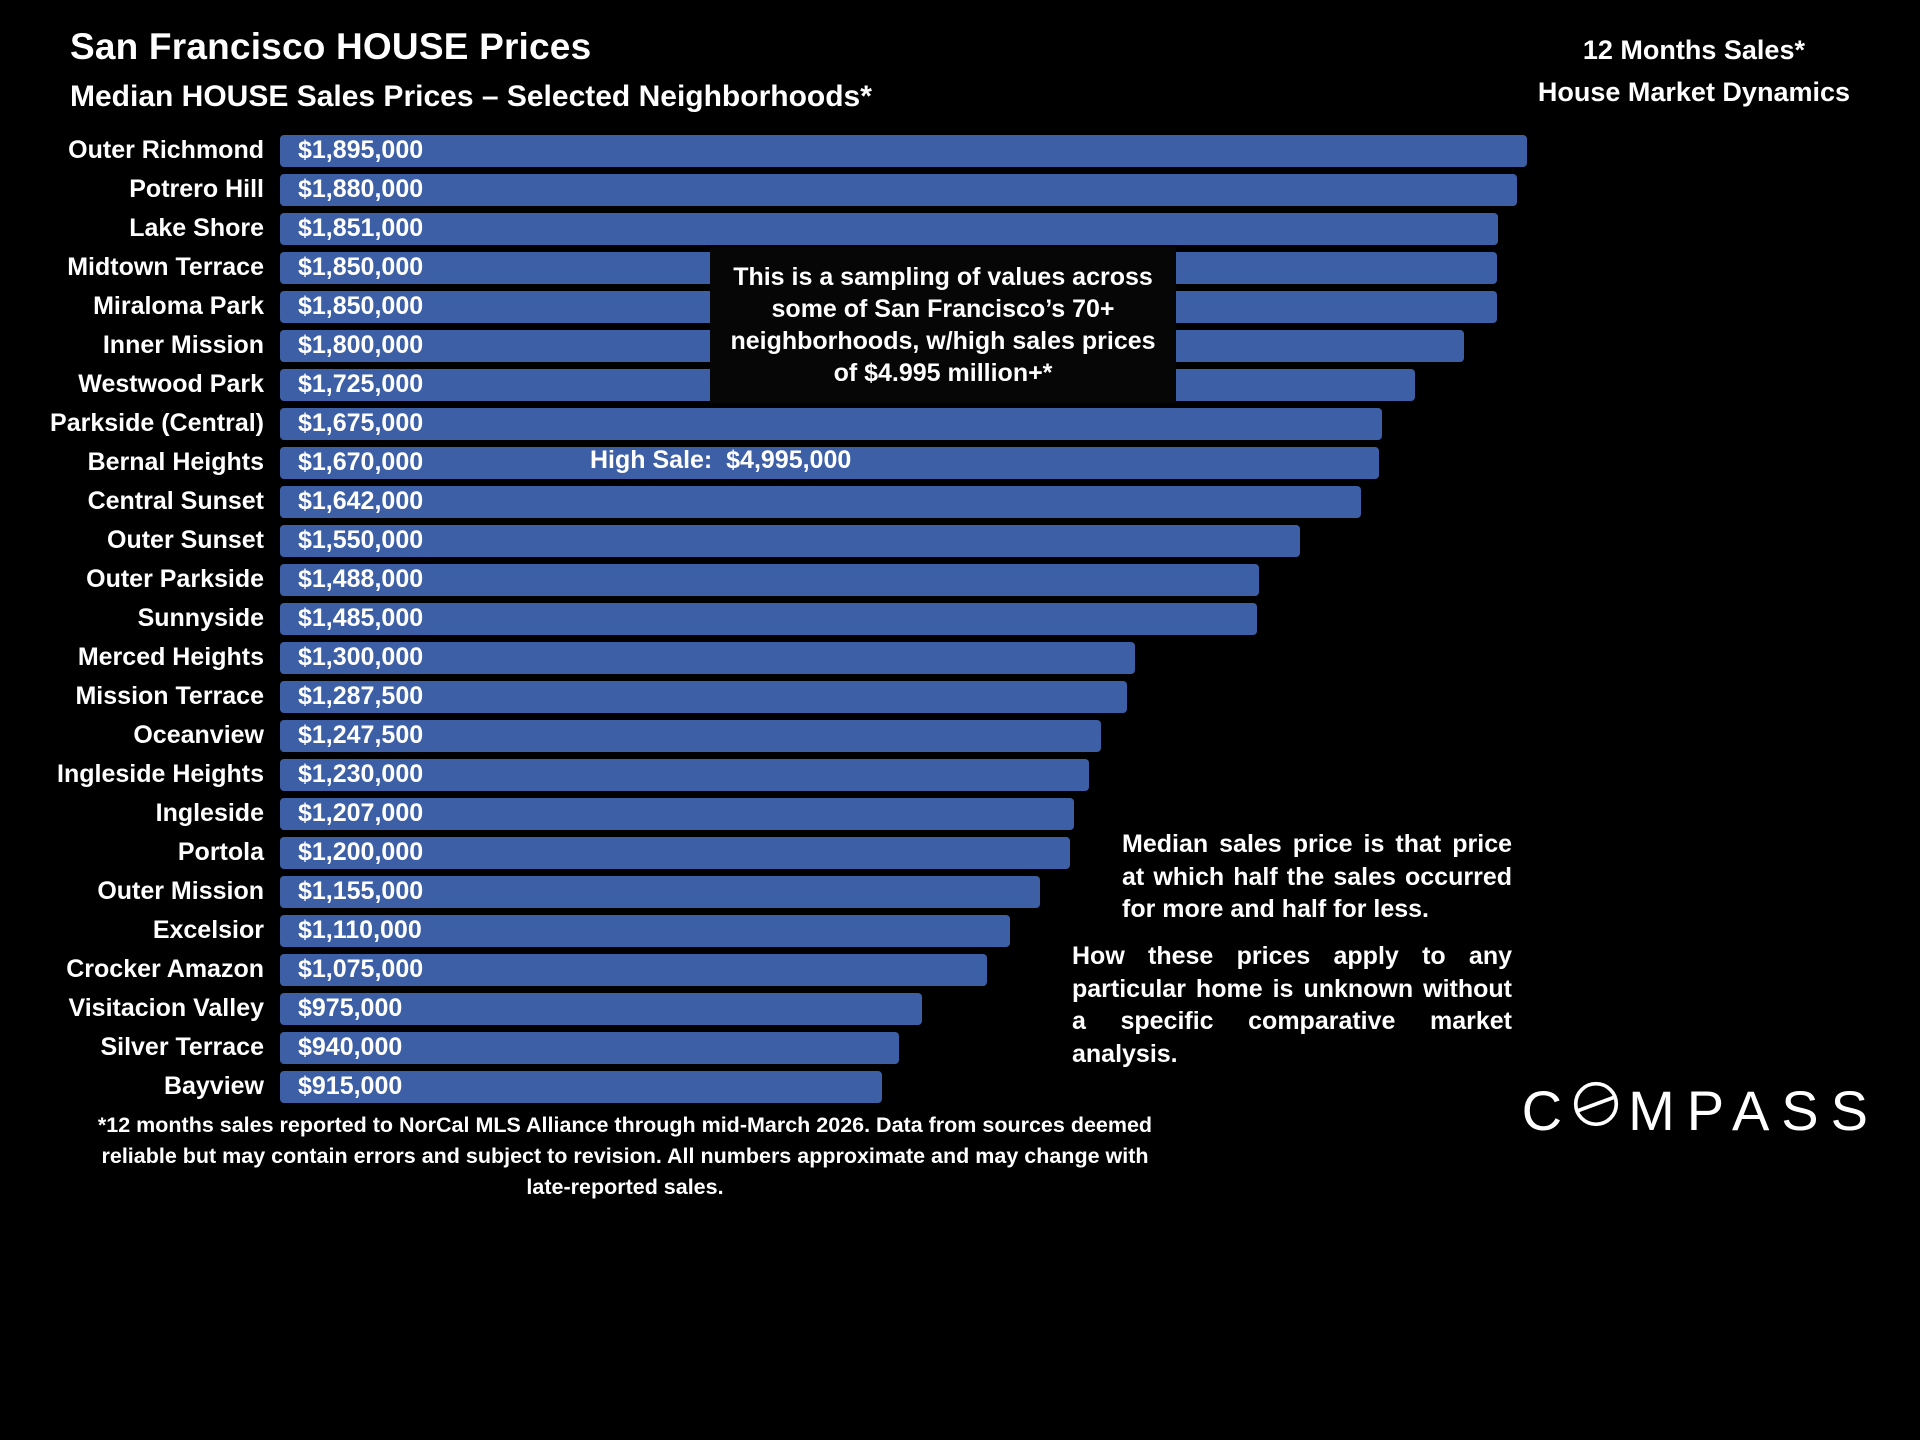 This screenshot has height=1440, width=1920. Describe the element at coordinates (831, 423) in the screenshot. I see `bar: $1,675,000` at that location.